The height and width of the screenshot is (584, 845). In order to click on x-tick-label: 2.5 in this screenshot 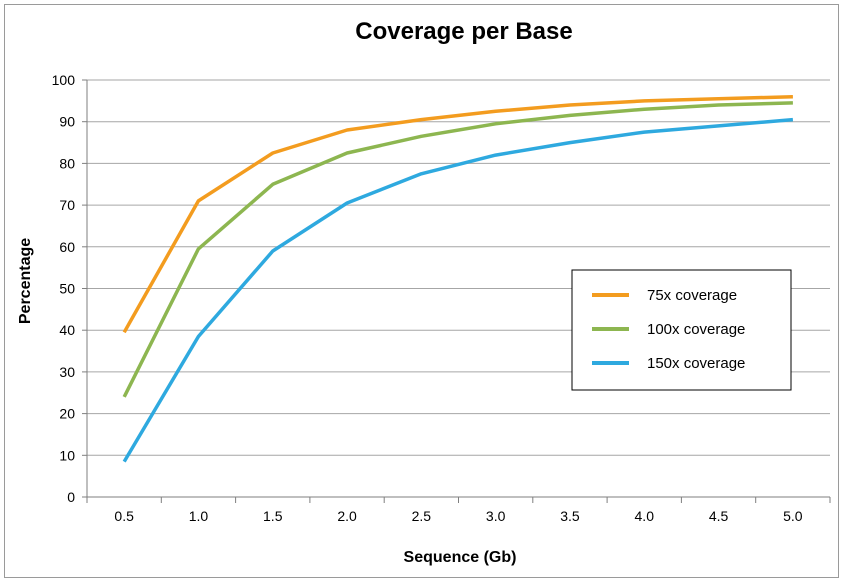, I will do `click(422, 516)`.